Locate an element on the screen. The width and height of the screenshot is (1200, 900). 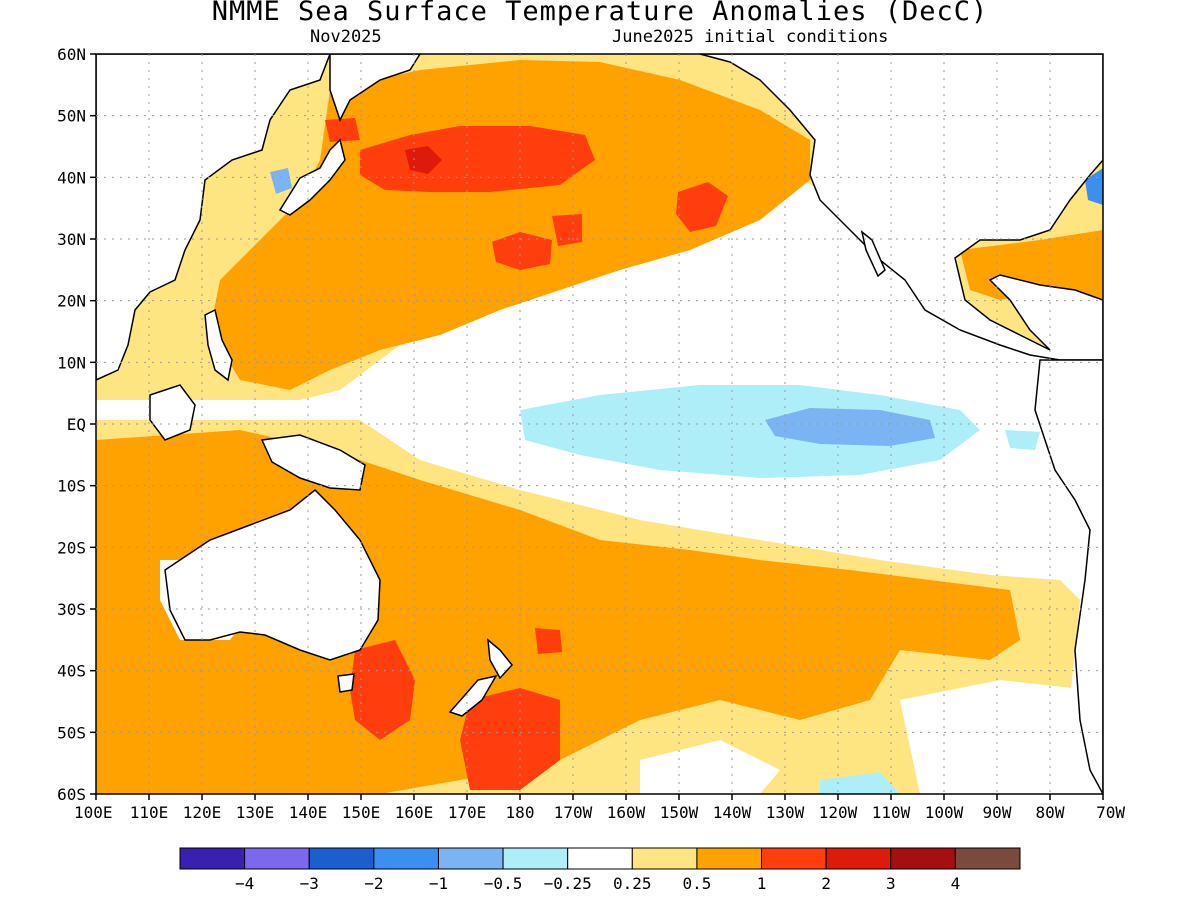
lon-label: 110E is located at coordinates (149, 812).